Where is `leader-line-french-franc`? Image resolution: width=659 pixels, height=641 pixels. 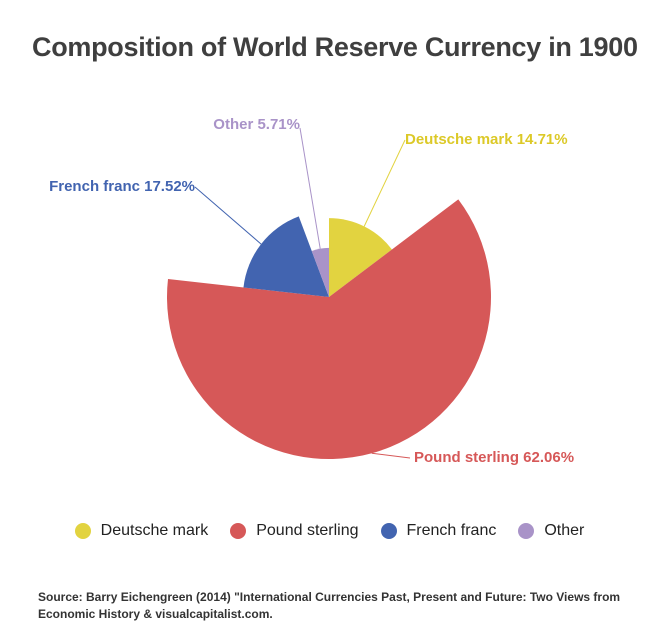
leader-line-french-franc is located at coordinates (228, 215).